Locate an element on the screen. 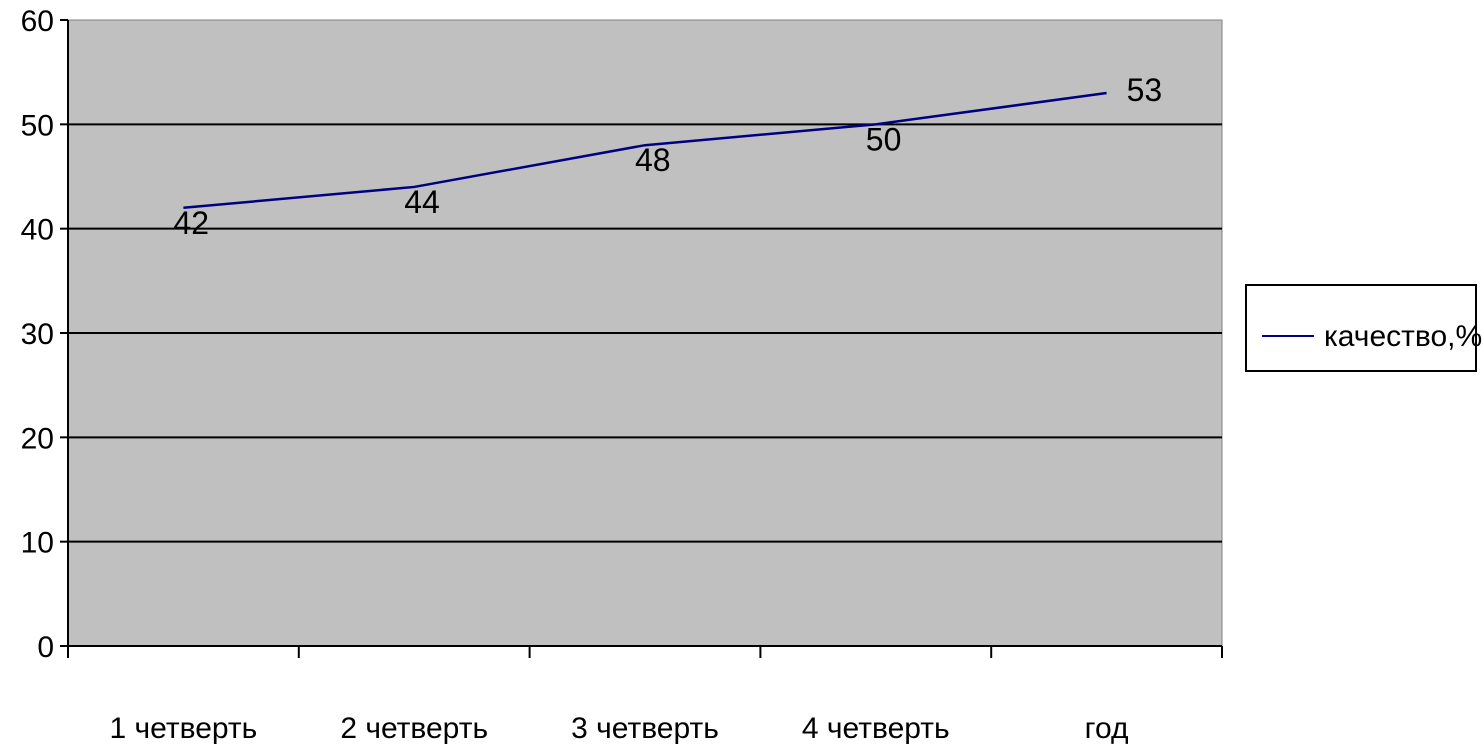  series-line is located at coordinates (645, 150).